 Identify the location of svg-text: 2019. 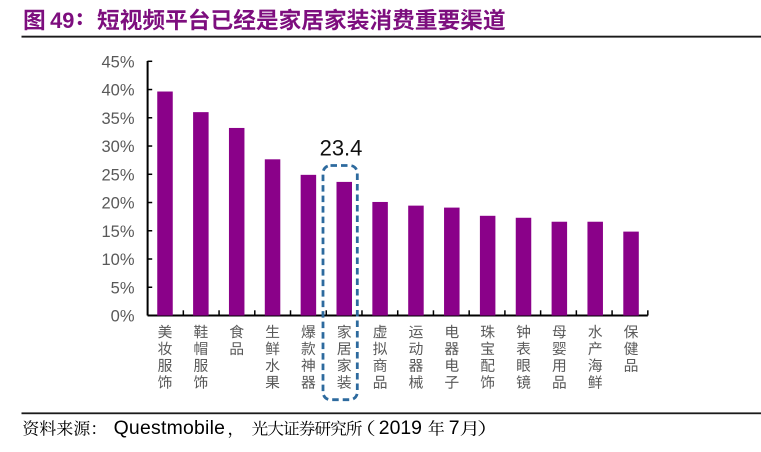
(400, 428).